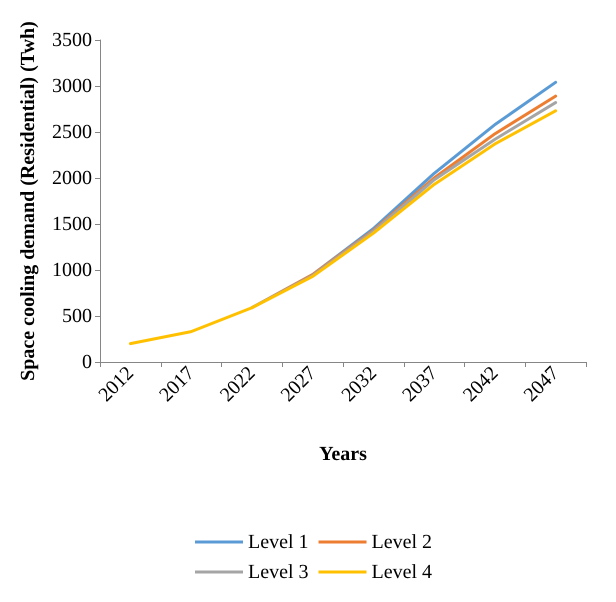 The height and width of the screenshot is (602, 616). What do you see at coordinates (72, 132) in the screenshot?
I see `y-tick-label: 2500` at bounding box center [72, 132].